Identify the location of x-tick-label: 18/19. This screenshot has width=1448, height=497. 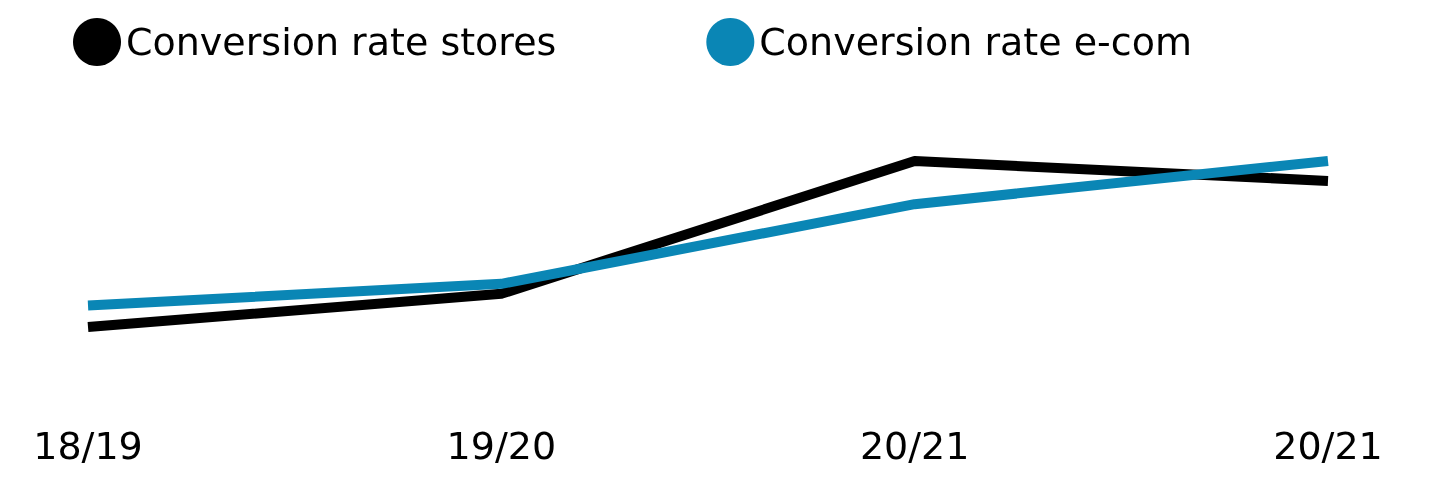
(88, 446).